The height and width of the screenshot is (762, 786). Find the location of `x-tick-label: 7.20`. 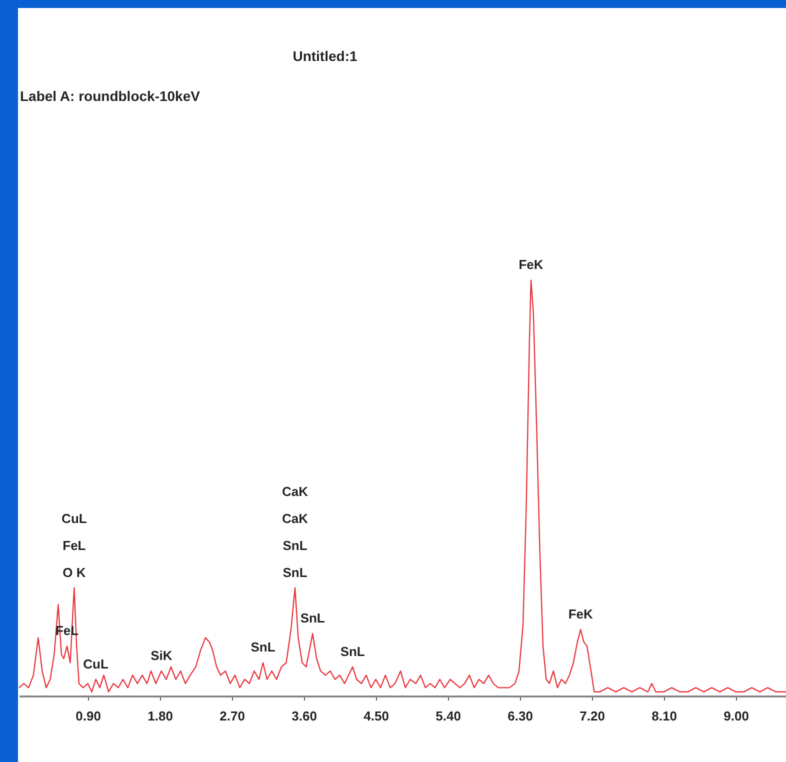

x-tick-label: 7.20 is located at coordinates (592, 716).